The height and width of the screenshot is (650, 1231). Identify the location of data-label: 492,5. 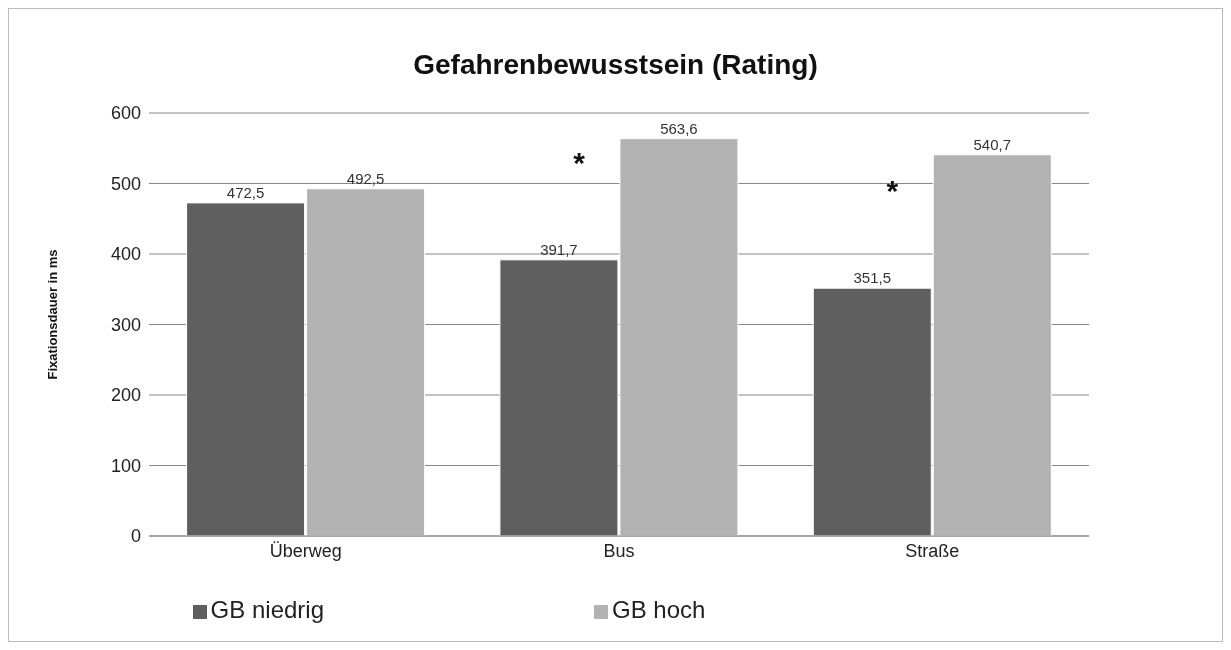
(365, 178).